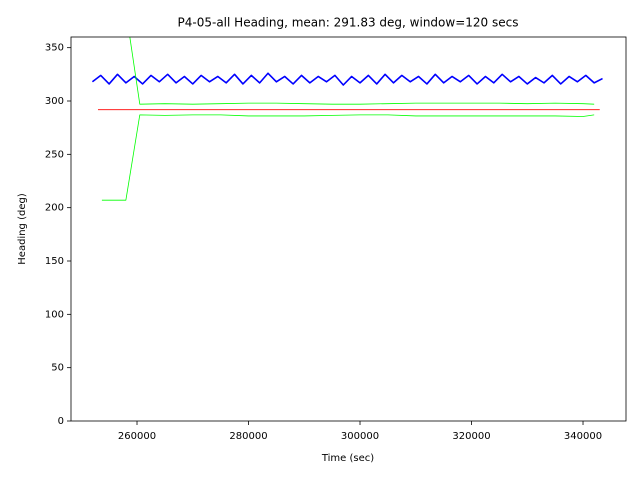 Image resolution: width=640 pixels, height=484 pixels. What do you see at coordinates (583, 436) in the screenshot?
I see `x-tick-label: 340000` at bounding box center [583, 436].